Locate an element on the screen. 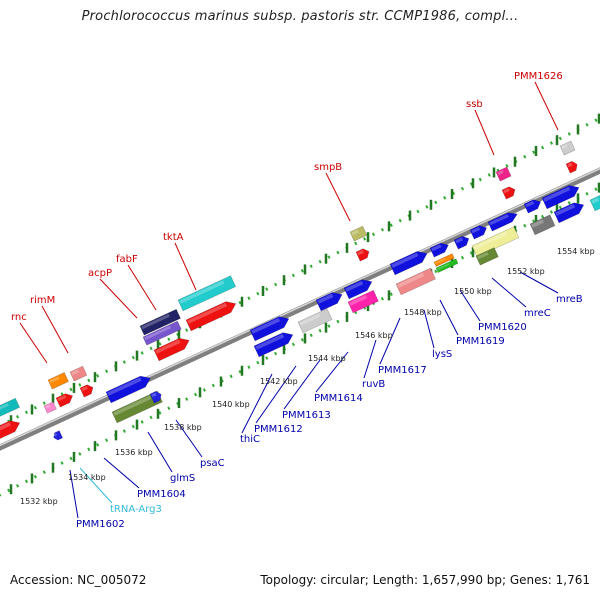 Image resolution: width=600 pixels, height=600 pixels. gene-label-ssb: ssb is located at coordinates (474, 104).